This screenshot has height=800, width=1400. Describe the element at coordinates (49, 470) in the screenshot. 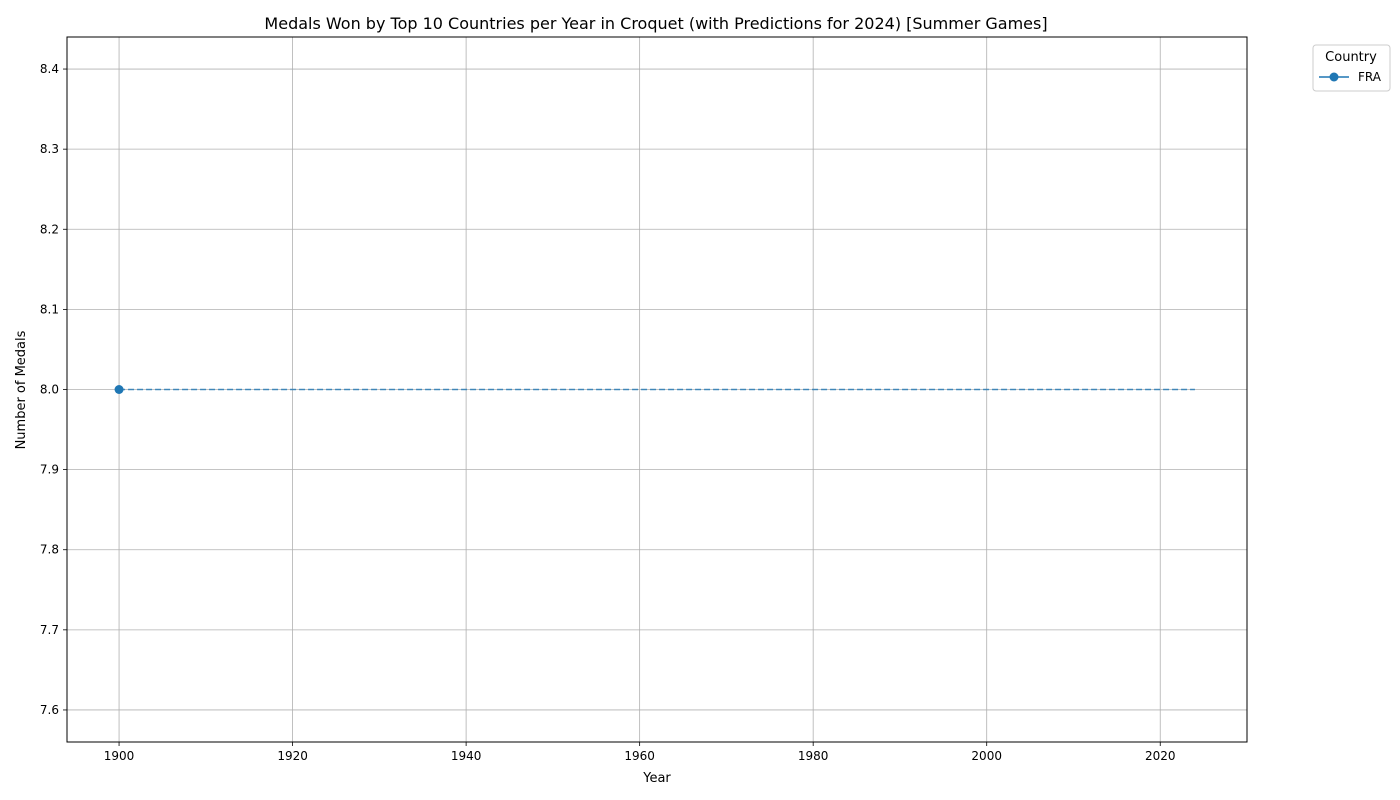

I see `y-tick-label: 7.9` at that location.